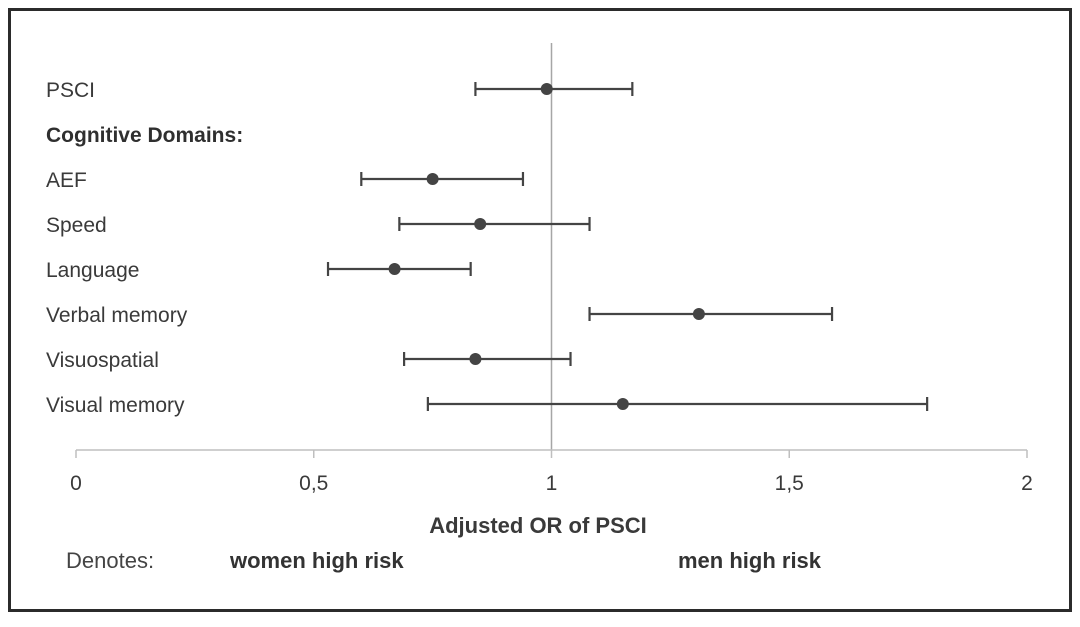 The width and height of the screenshot is (1080, 627). I want to click on denotes-label: Denotes:, so click(110, 560).